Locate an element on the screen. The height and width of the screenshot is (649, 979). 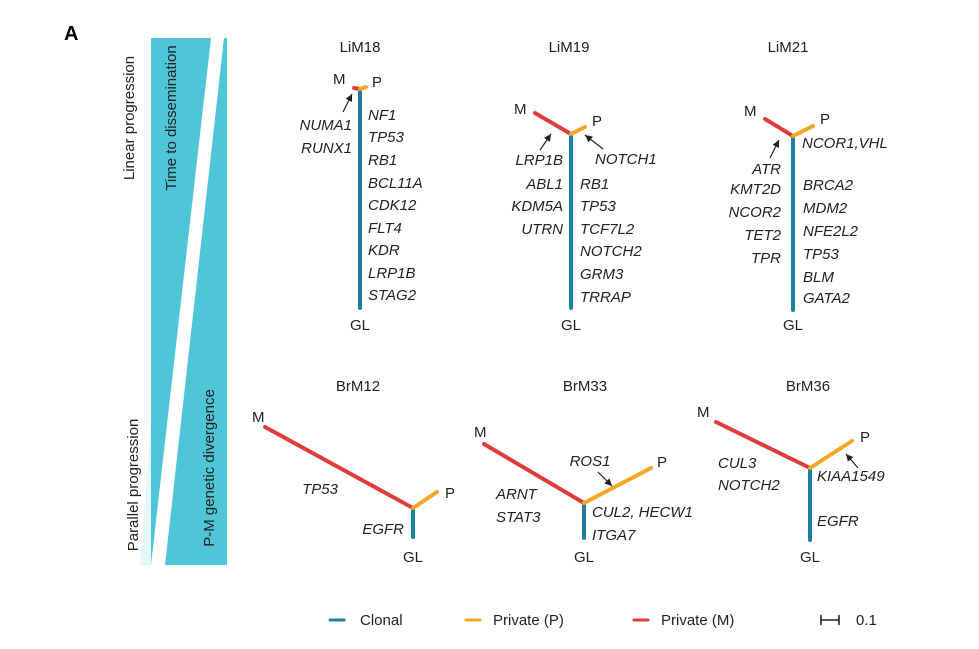
panel-label: A is located at coordinates (71, 34).